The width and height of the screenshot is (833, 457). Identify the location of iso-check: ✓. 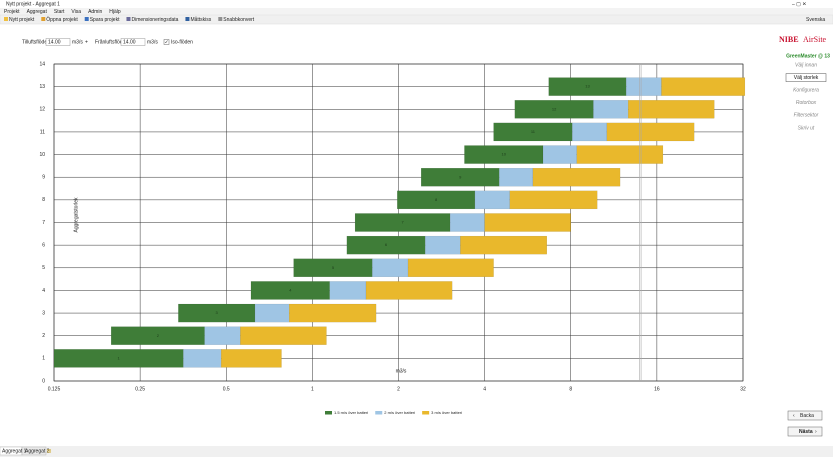
(167, 42).